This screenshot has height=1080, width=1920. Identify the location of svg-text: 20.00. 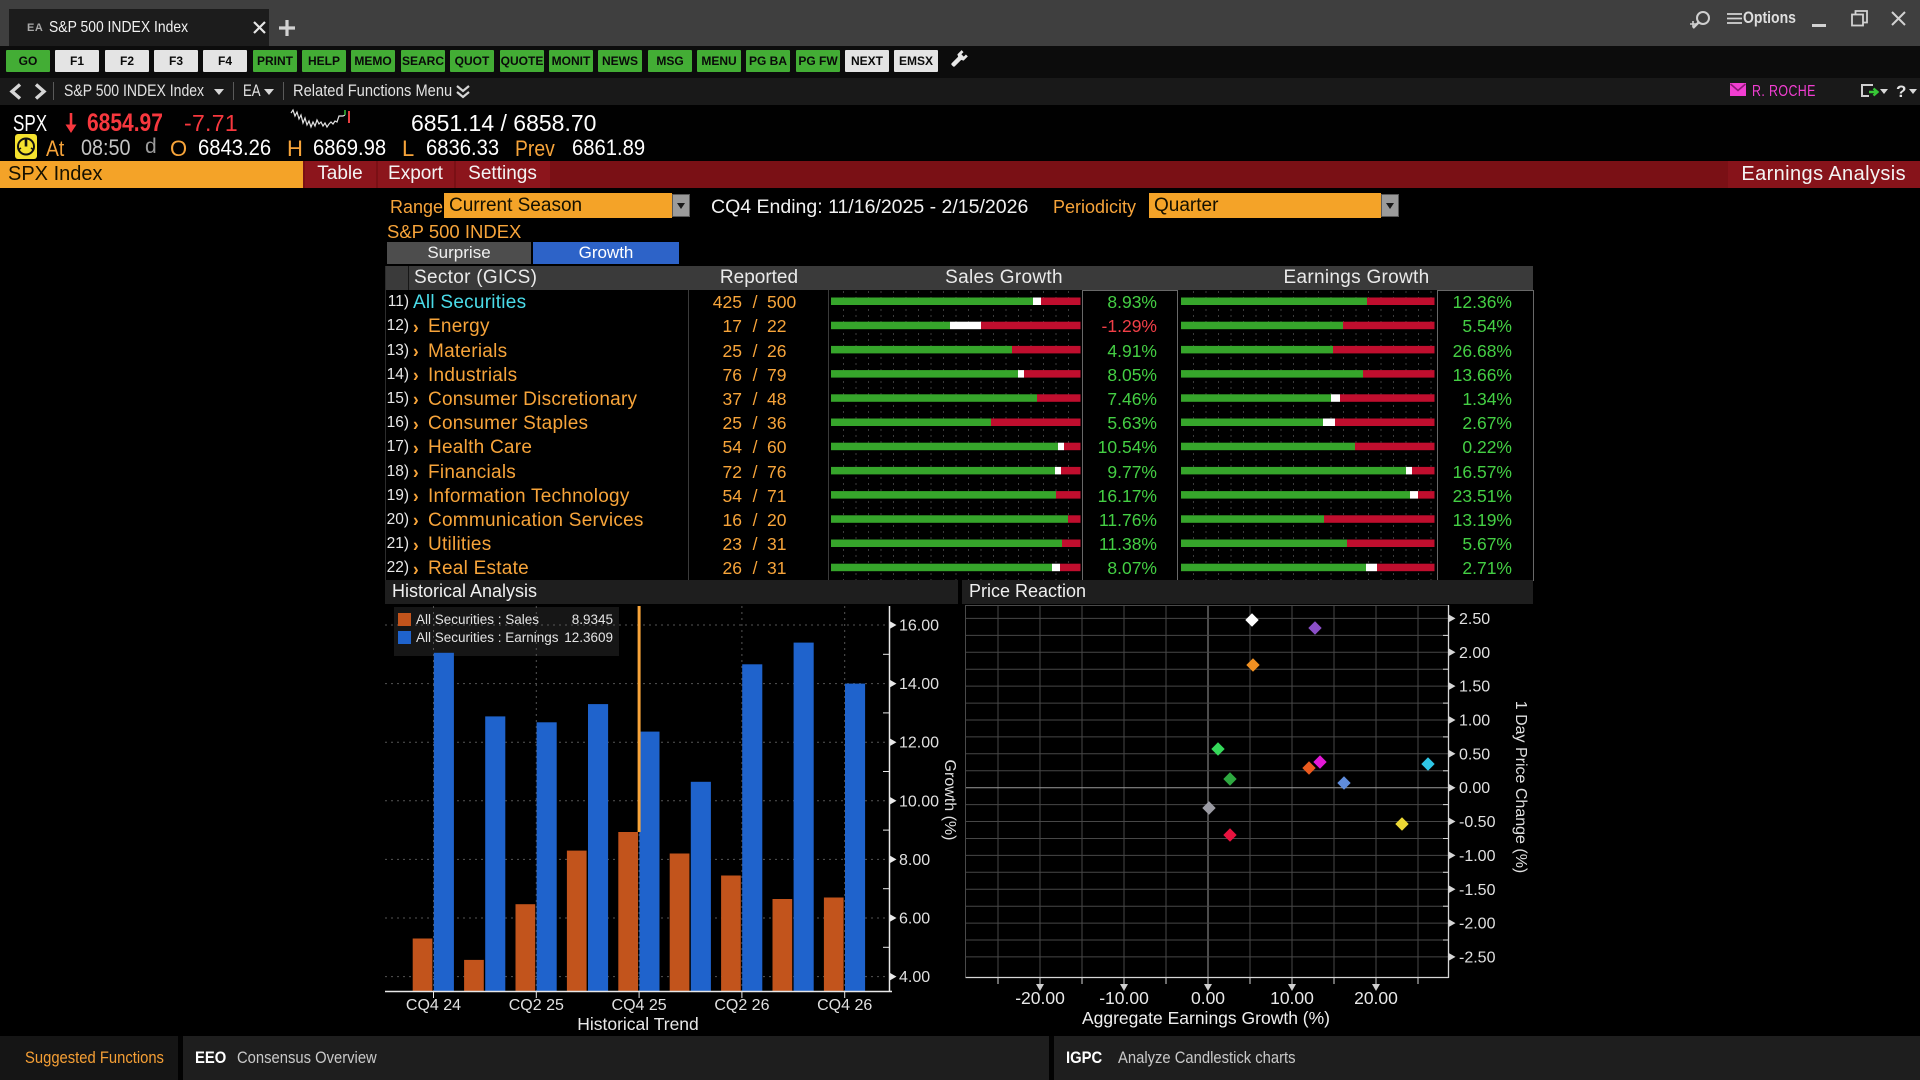
(1376, 998).